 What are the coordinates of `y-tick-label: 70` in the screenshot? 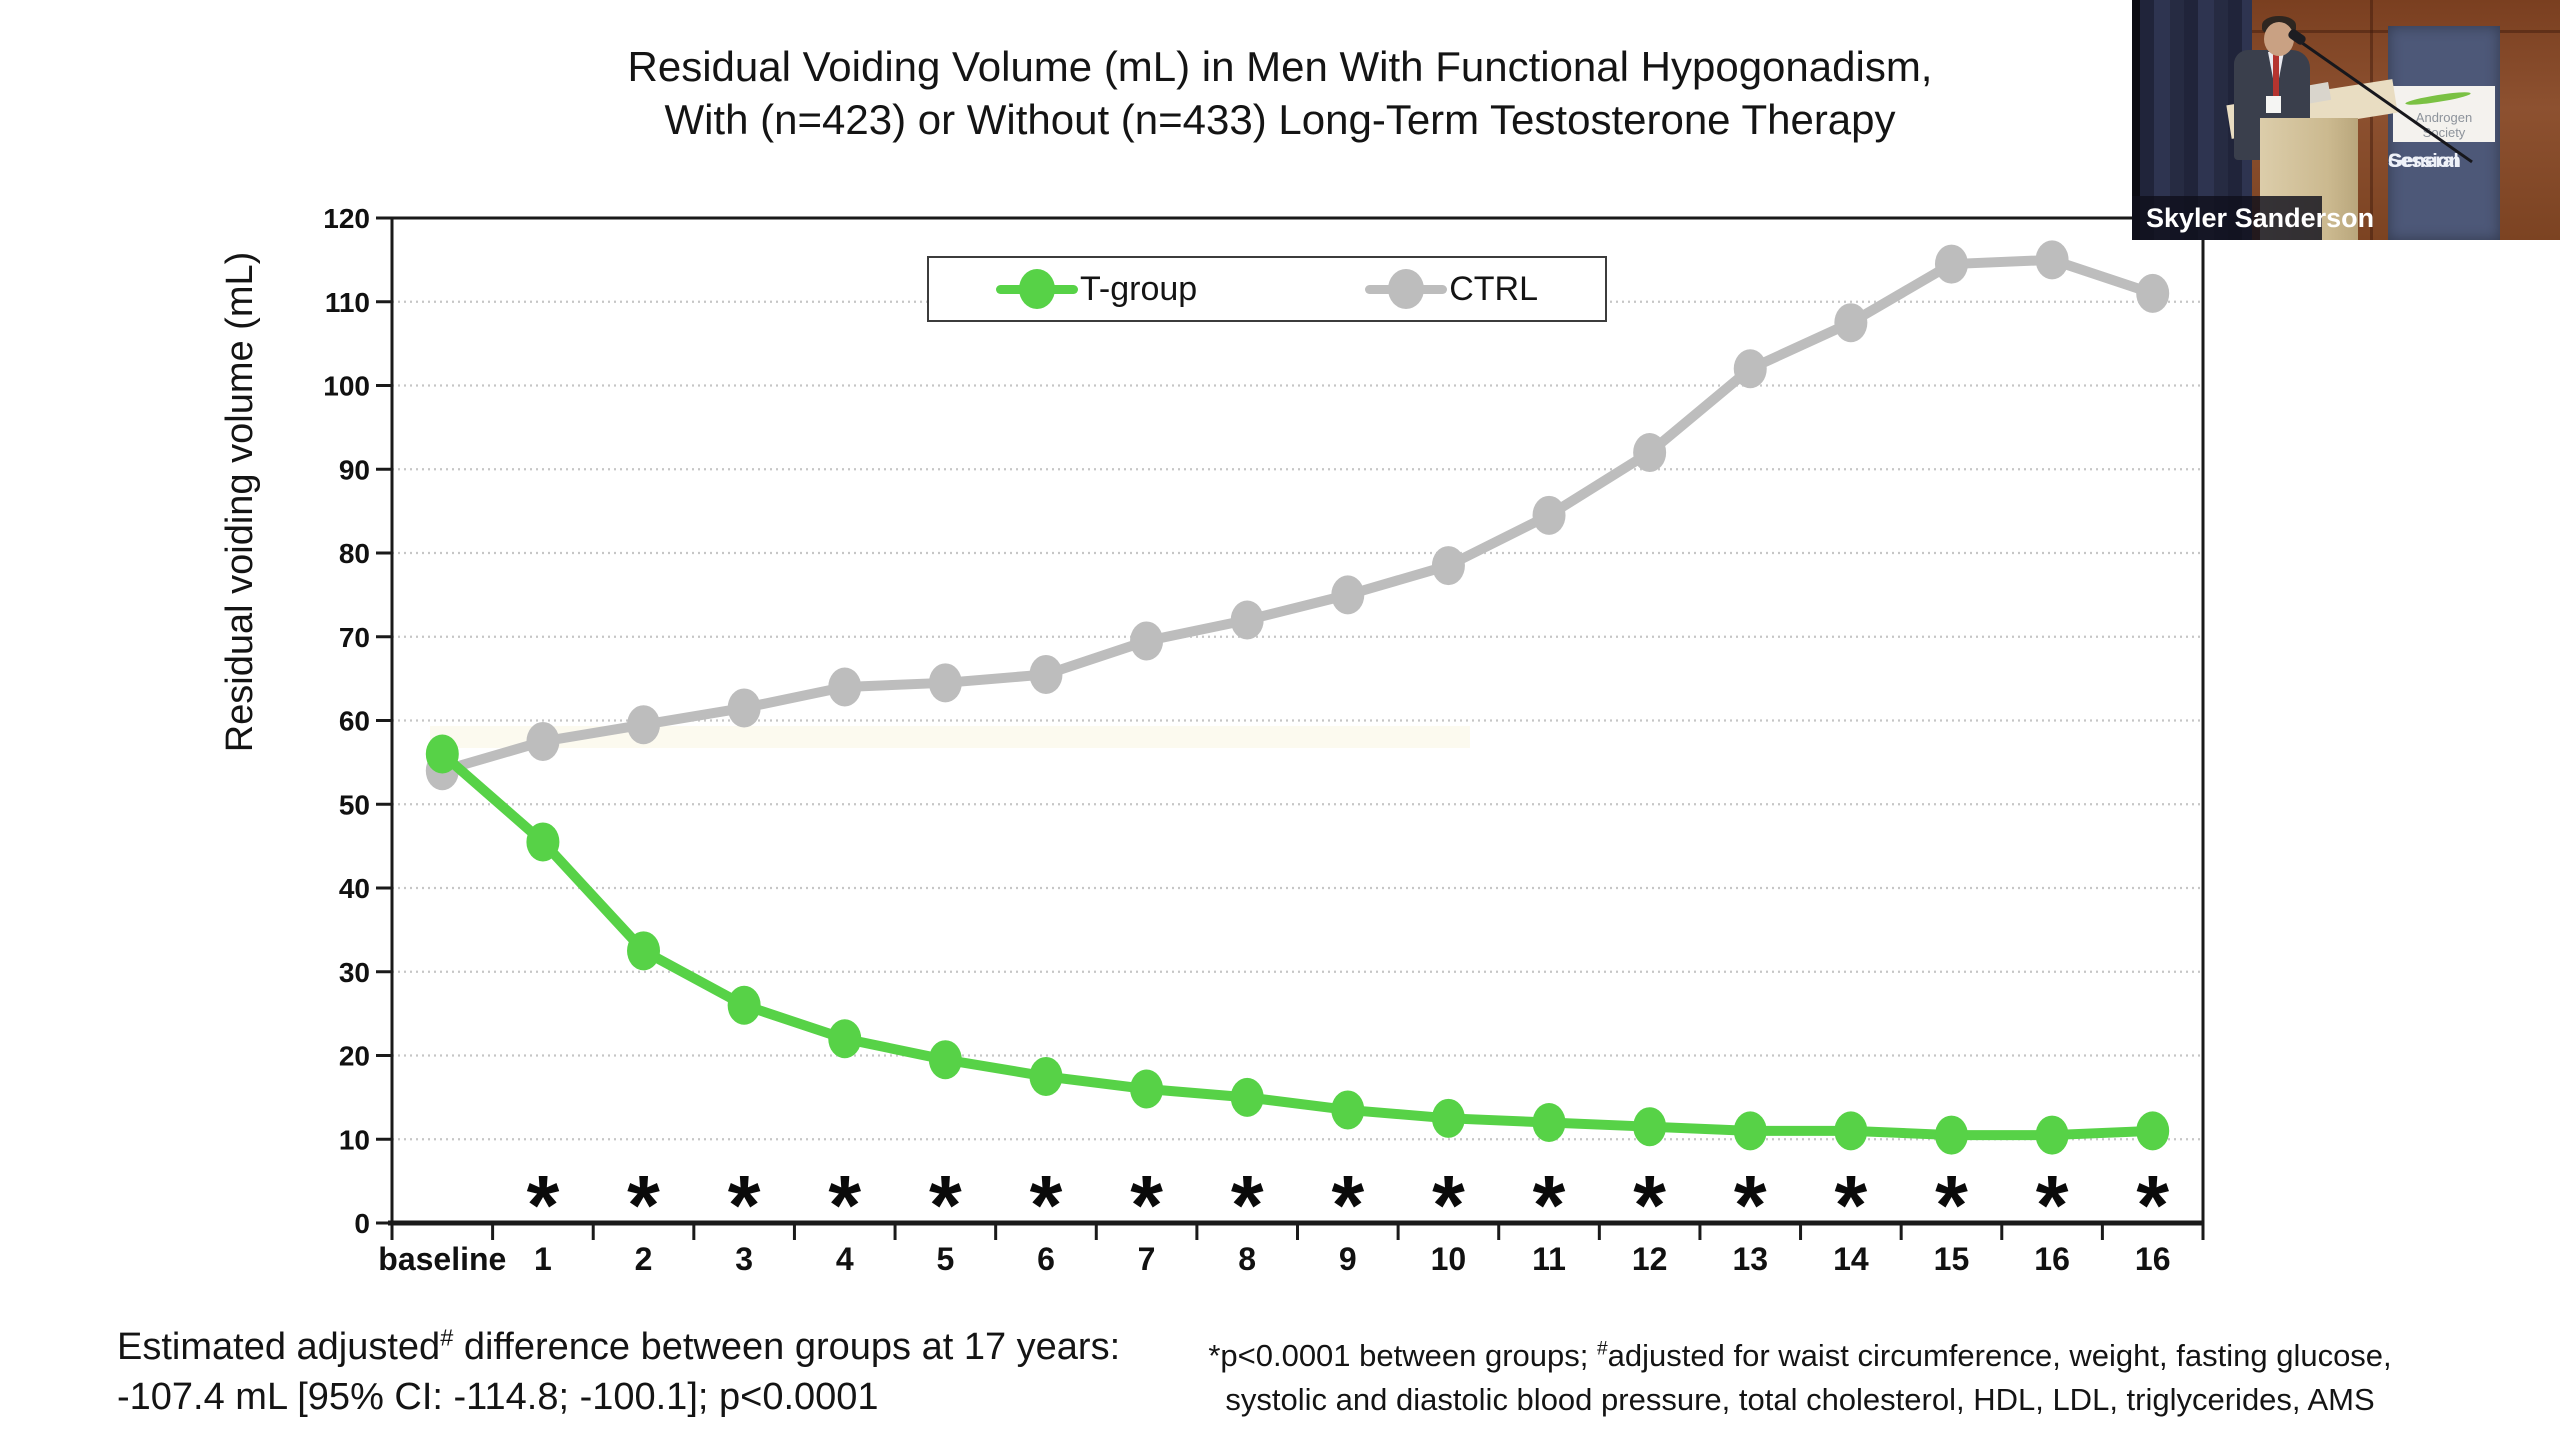 It's located at (354, 637).